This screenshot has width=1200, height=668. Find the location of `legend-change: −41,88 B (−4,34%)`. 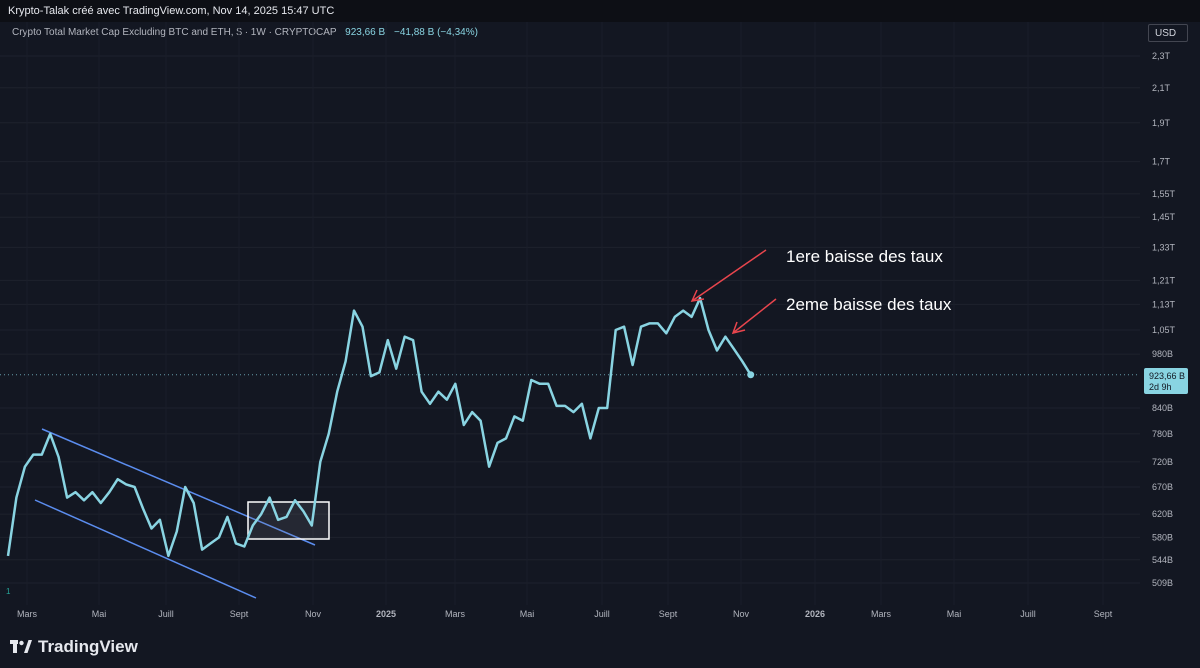

legend-change: −41,88 B (−4,34%) is located at coordinates (435, 32).